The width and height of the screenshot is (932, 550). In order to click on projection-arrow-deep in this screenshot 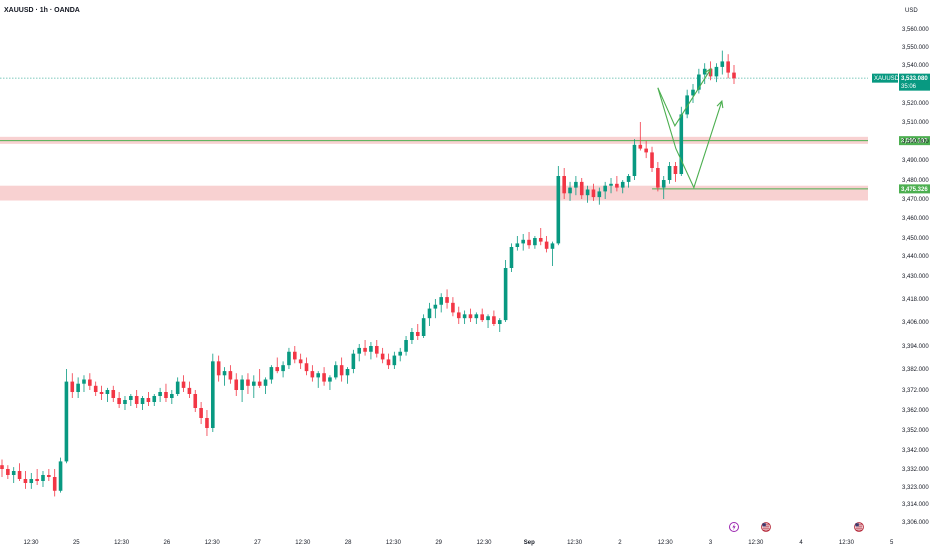, I will do `click(690, 138)`.